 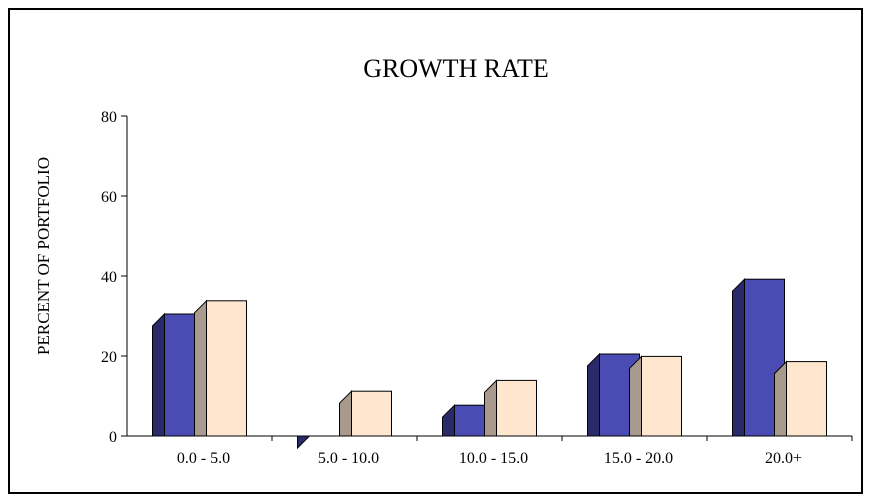 I want to click on y-tick-label: 80, so click(x=109, y=117).